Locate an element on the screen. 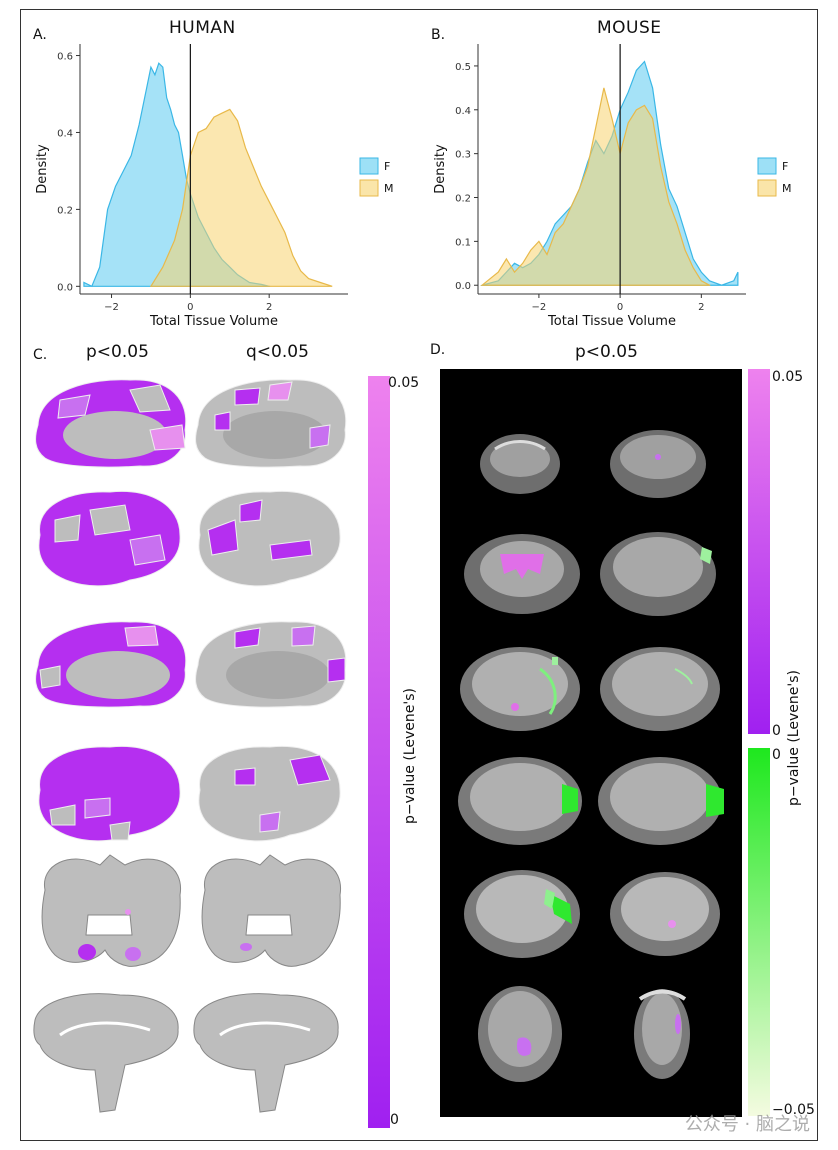  mouse-ytick-label: 0.5 is located at coordinates (463, 67).